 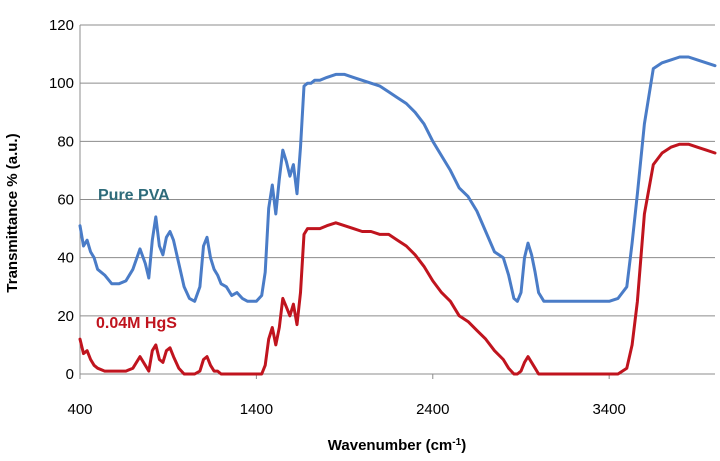 What do you see at coordinates (65, 141) in the screenshot?
I see `y-tick-label-80: 80` at bounding box center [65, 141].